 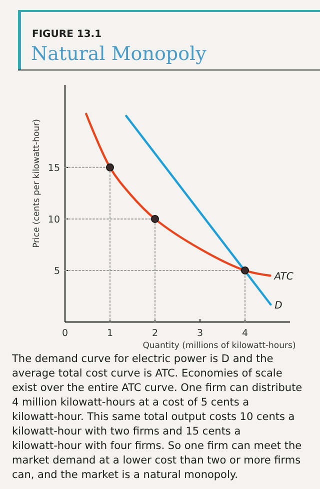 What do you see at coordinates (37, 183) in the screenshot?
I see `y-axis-title: Price (cents per kilowatt-hour)` at bounding box center [37, 183].